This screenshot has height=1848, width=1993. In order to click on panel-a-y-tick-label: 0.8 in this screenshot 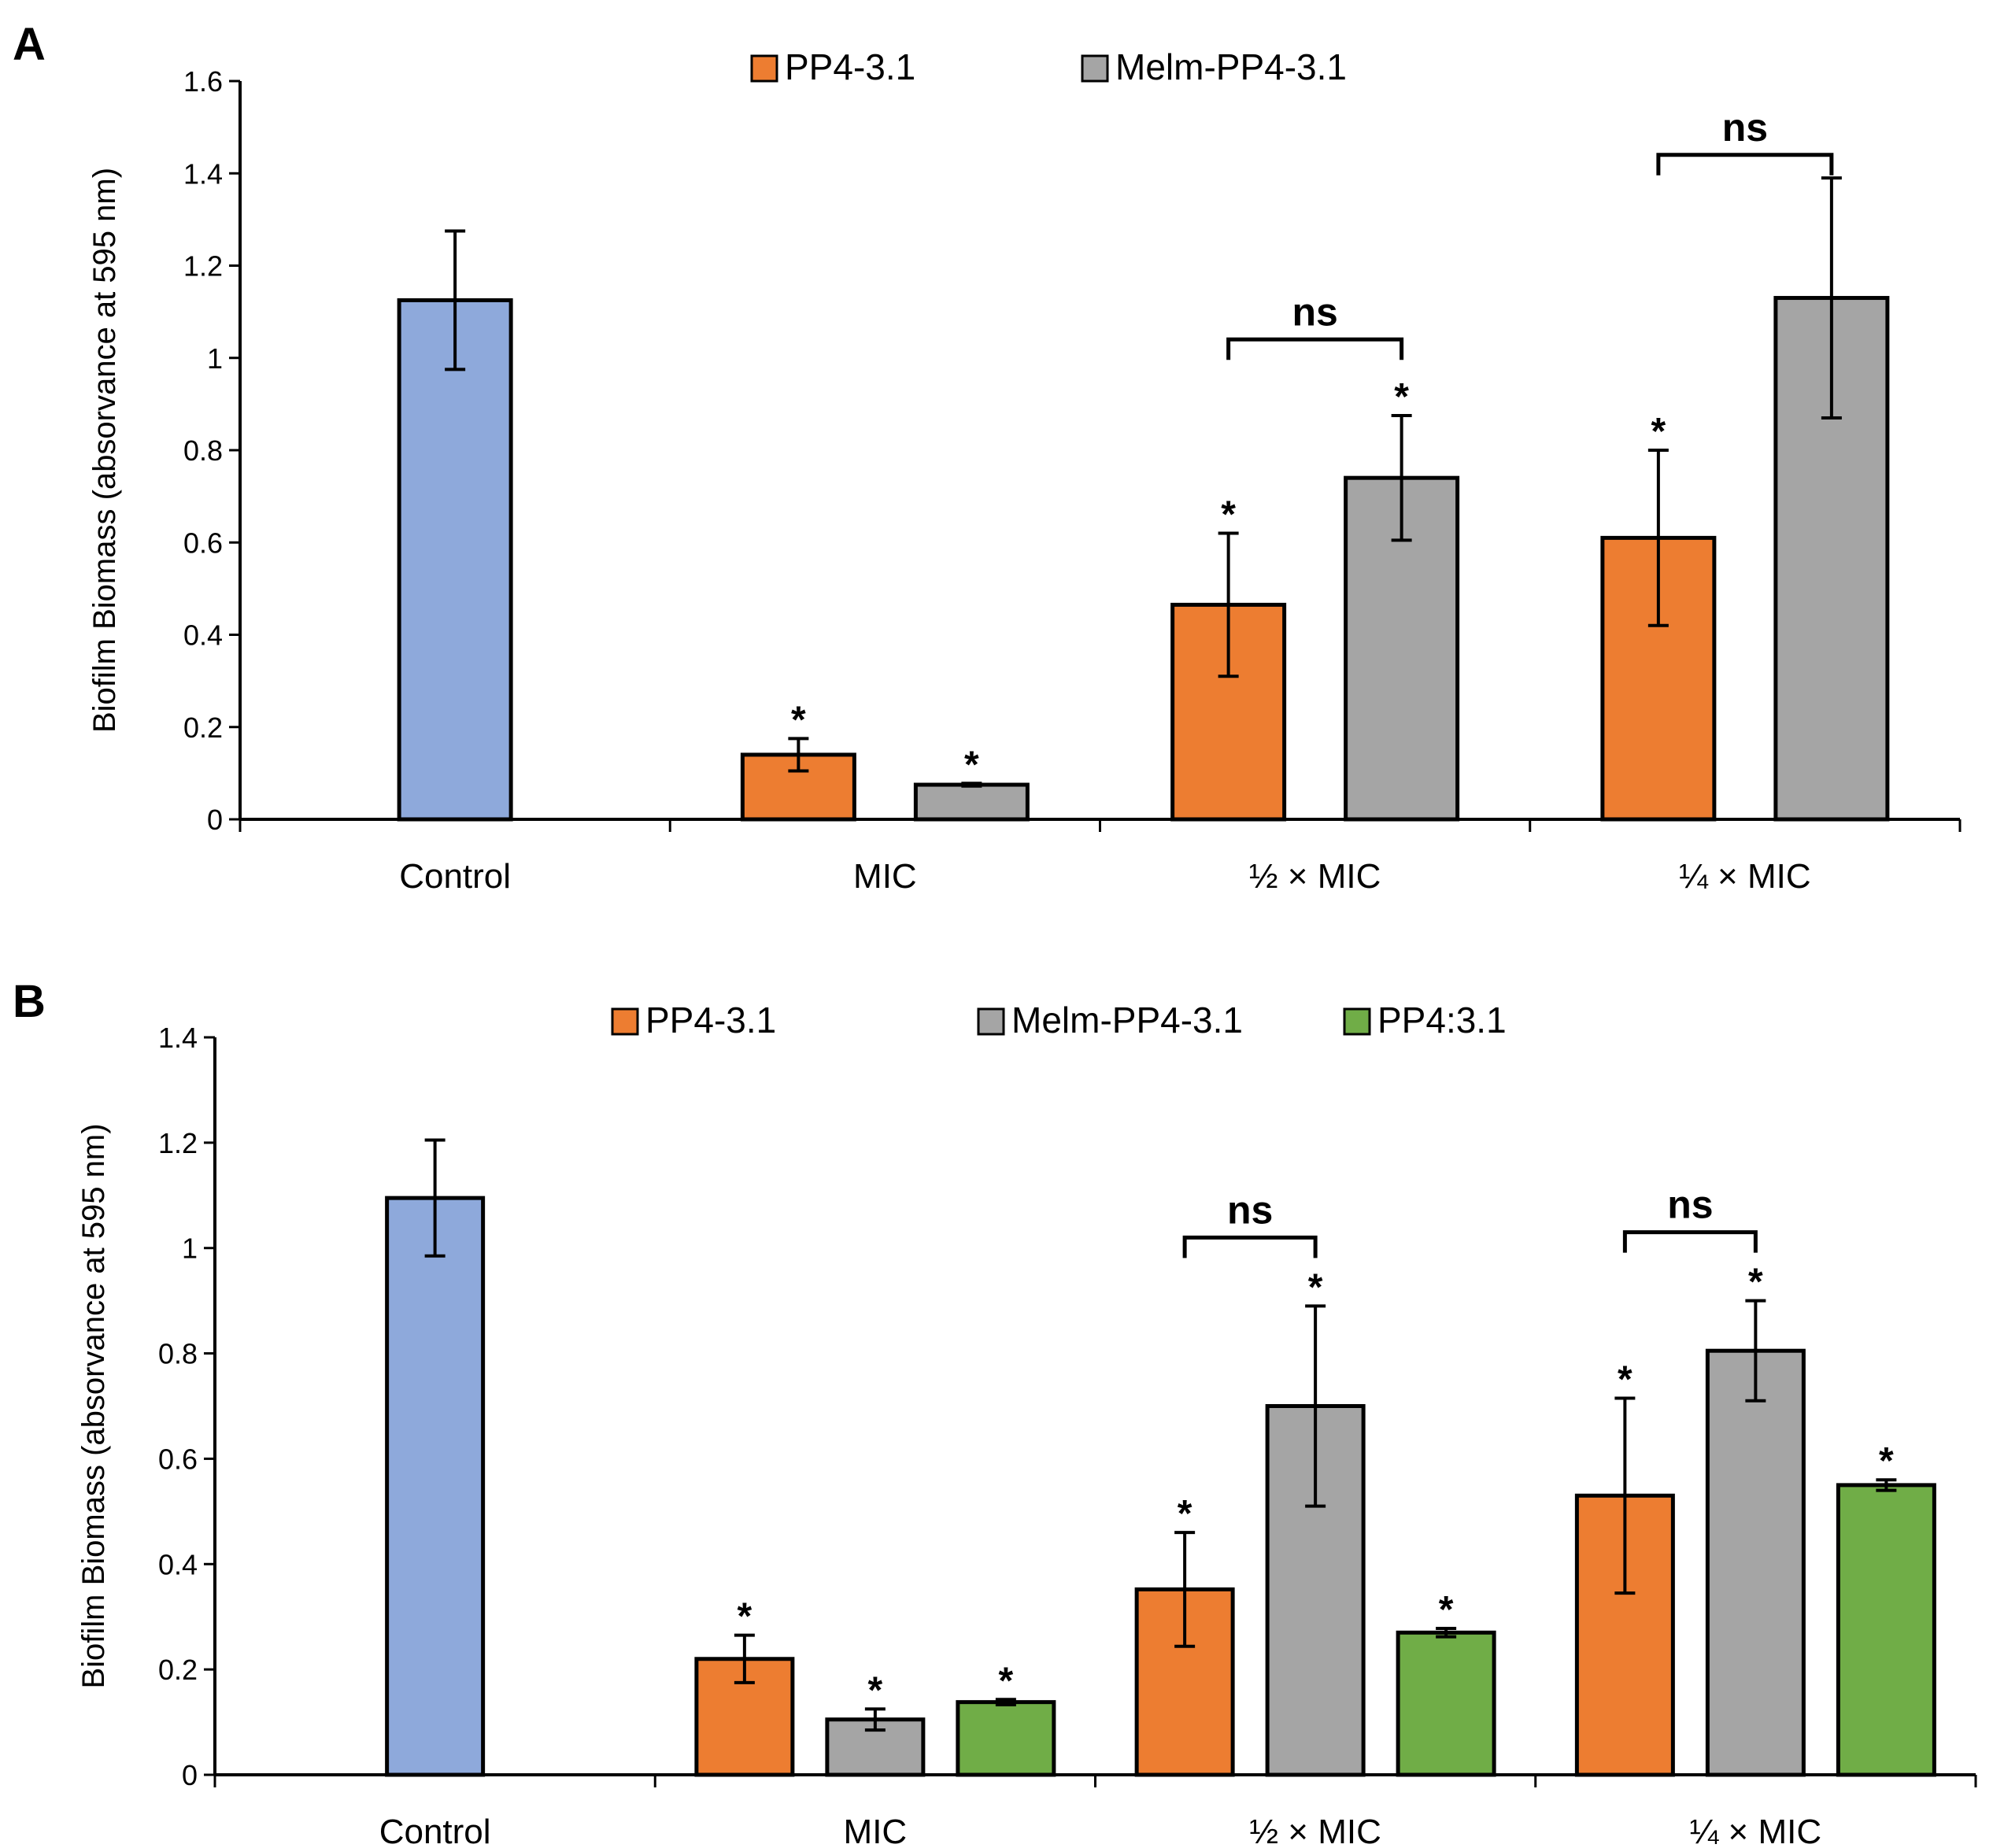, I will do `click(203, 450)`.